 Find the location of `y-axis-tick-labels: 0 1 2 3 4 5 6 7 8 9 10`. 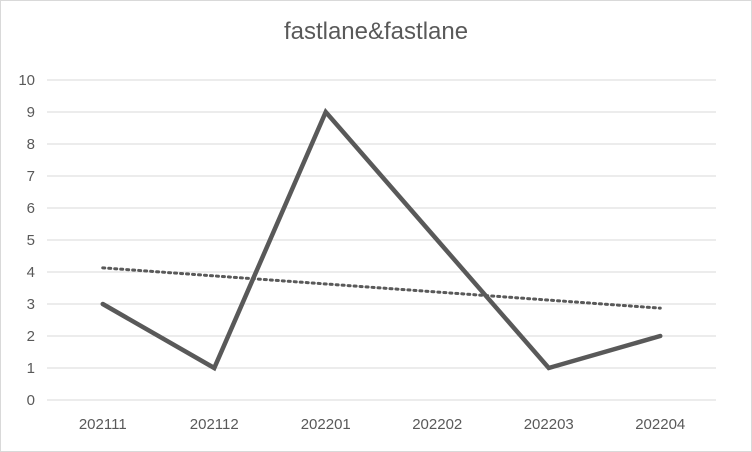

y-axis-tick-labels: 0 1 2 3 4 5 6 7 8 9 10 is located at coordinates (26, 240).